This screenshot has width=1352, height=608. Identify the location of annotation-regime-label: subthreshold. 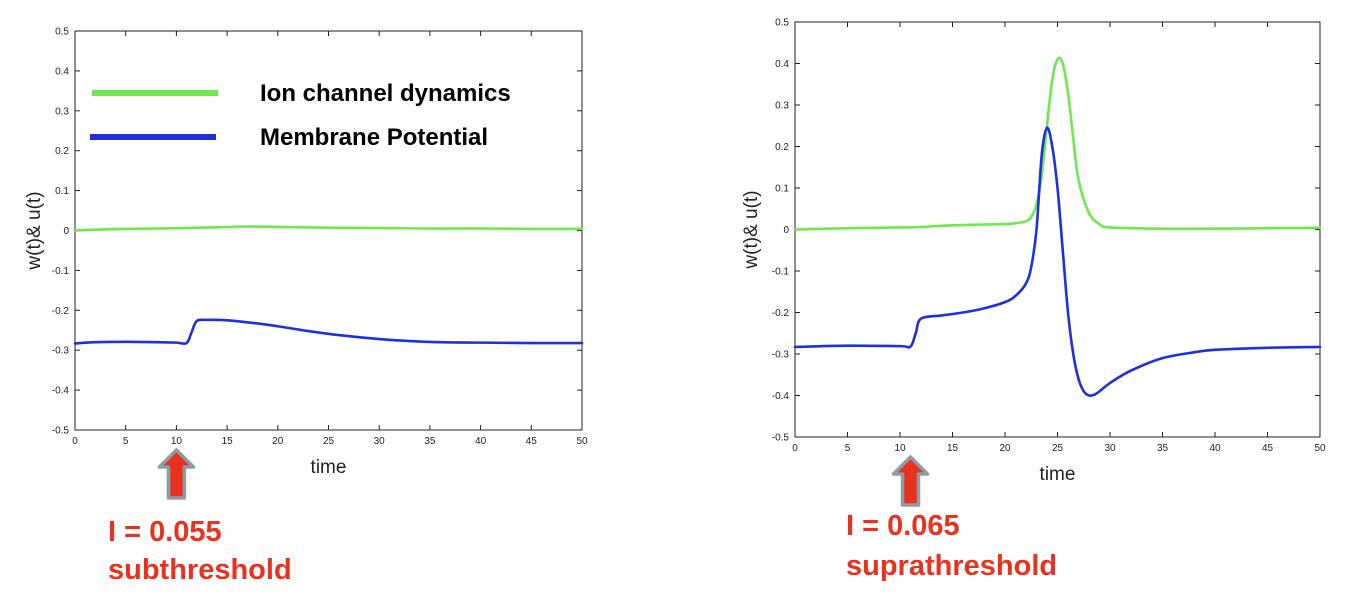
(200, 570).